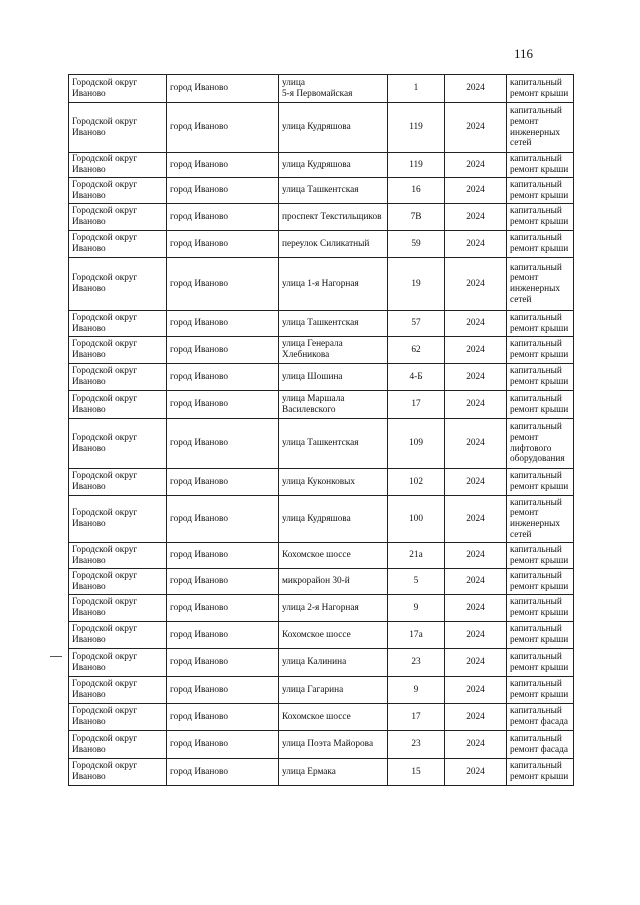 The image size is (640, 905). I want to click on cell-house-number: 23, so click(416, 744).